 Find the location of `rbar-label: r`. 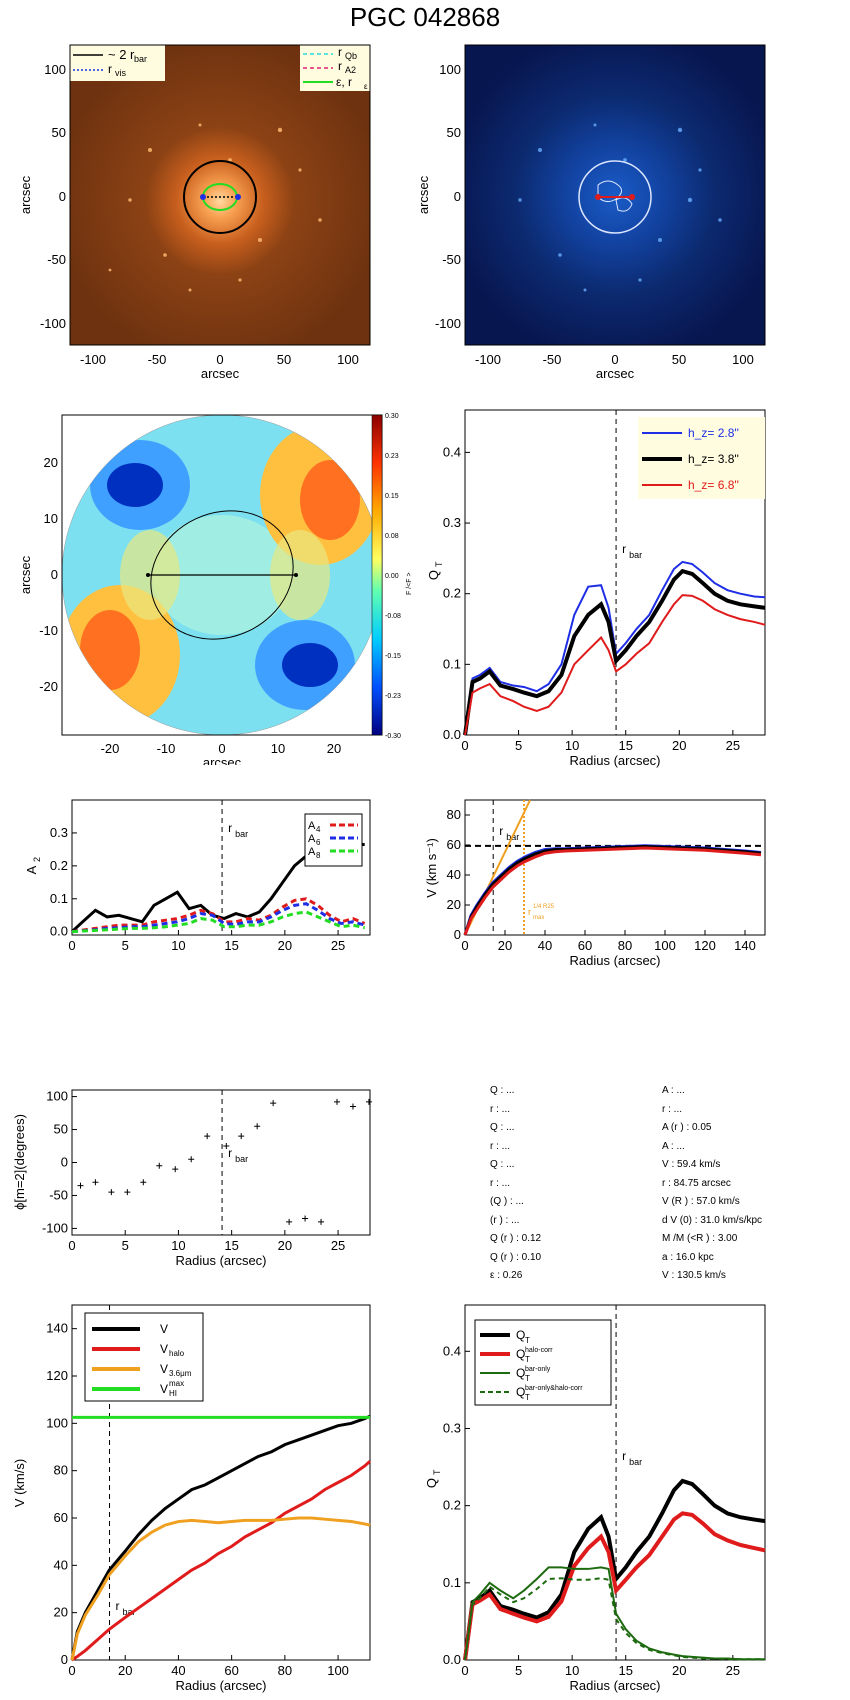

rbar-label: r is located at coordinates (230, 828).